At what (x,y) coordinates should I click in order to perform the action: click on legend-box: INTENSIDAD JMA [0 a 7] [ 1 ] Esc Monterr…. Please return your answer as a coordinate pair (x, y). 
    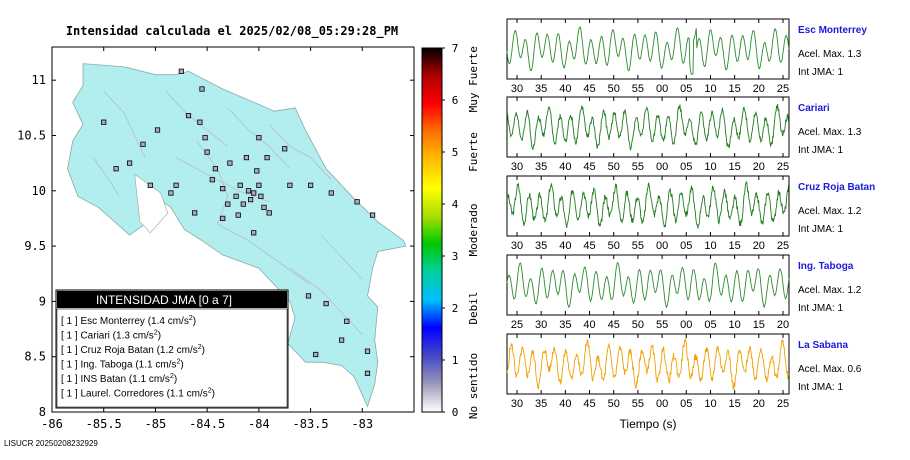
    Looking at the image, I should click on (172, 349).